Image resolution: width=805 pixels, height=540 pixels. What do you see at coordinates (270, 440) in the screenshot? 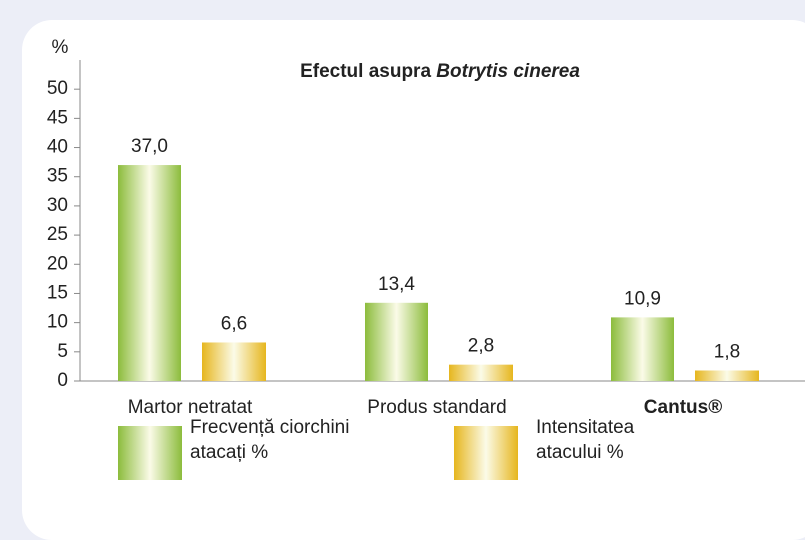
I see `legend-label: Frecvență ciorchini atacați %` at bounding box center [270, 440].